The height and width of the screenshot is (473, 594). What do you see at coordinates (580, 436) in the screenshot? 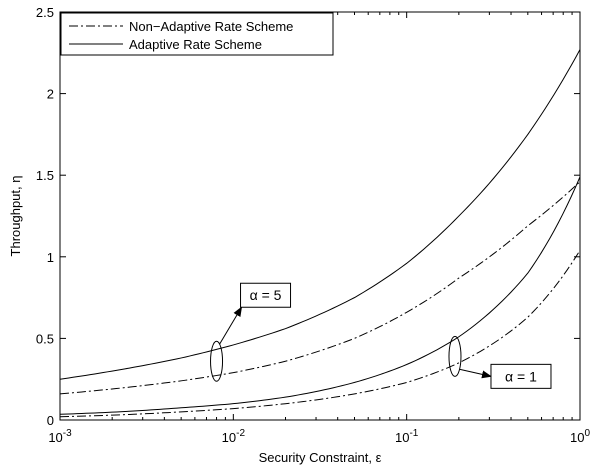
I see `x-tick-label: 10⁰` at bounding box center [580, 436].